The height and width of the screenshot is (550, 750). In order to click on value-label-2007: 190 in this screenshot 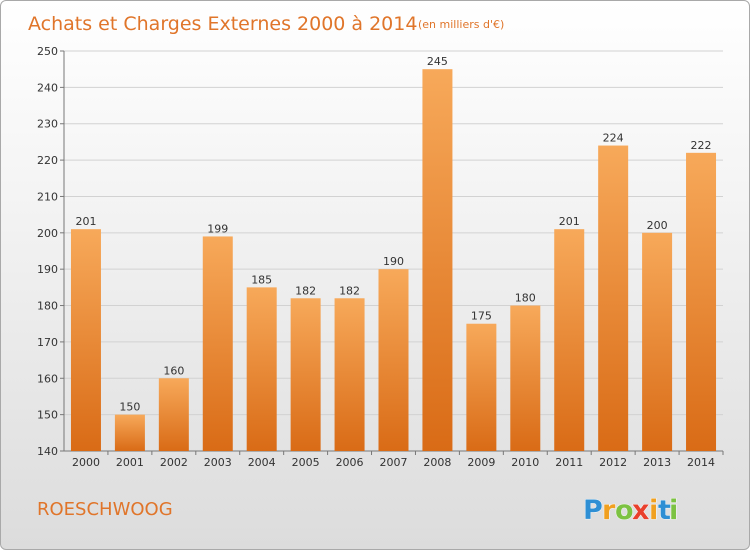, I will do `click(393, 261)`.